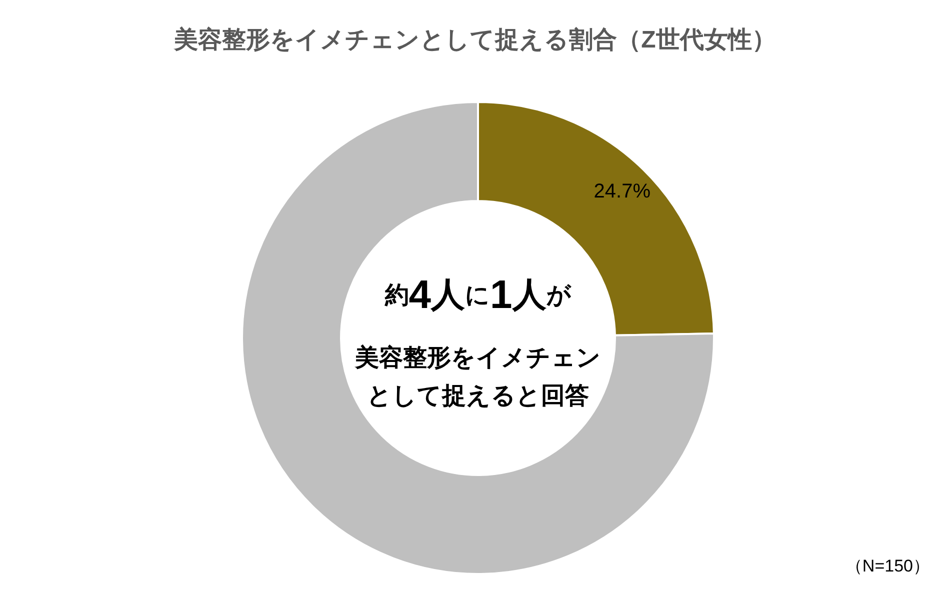 The image size is (950, 598). Describe the element at coordinates (474, 40) in the screenshot. I see `chart-title: 美容整形をイメチェンとして捉える割合（Z世代女性）` at that location.